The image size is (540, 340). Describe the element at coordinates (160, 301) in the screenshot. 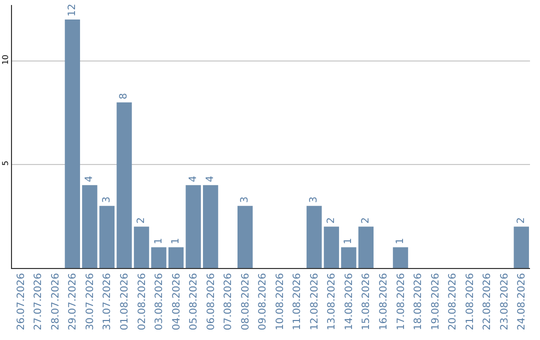

I see `x-tick-label: 03.08.2026` at that location.